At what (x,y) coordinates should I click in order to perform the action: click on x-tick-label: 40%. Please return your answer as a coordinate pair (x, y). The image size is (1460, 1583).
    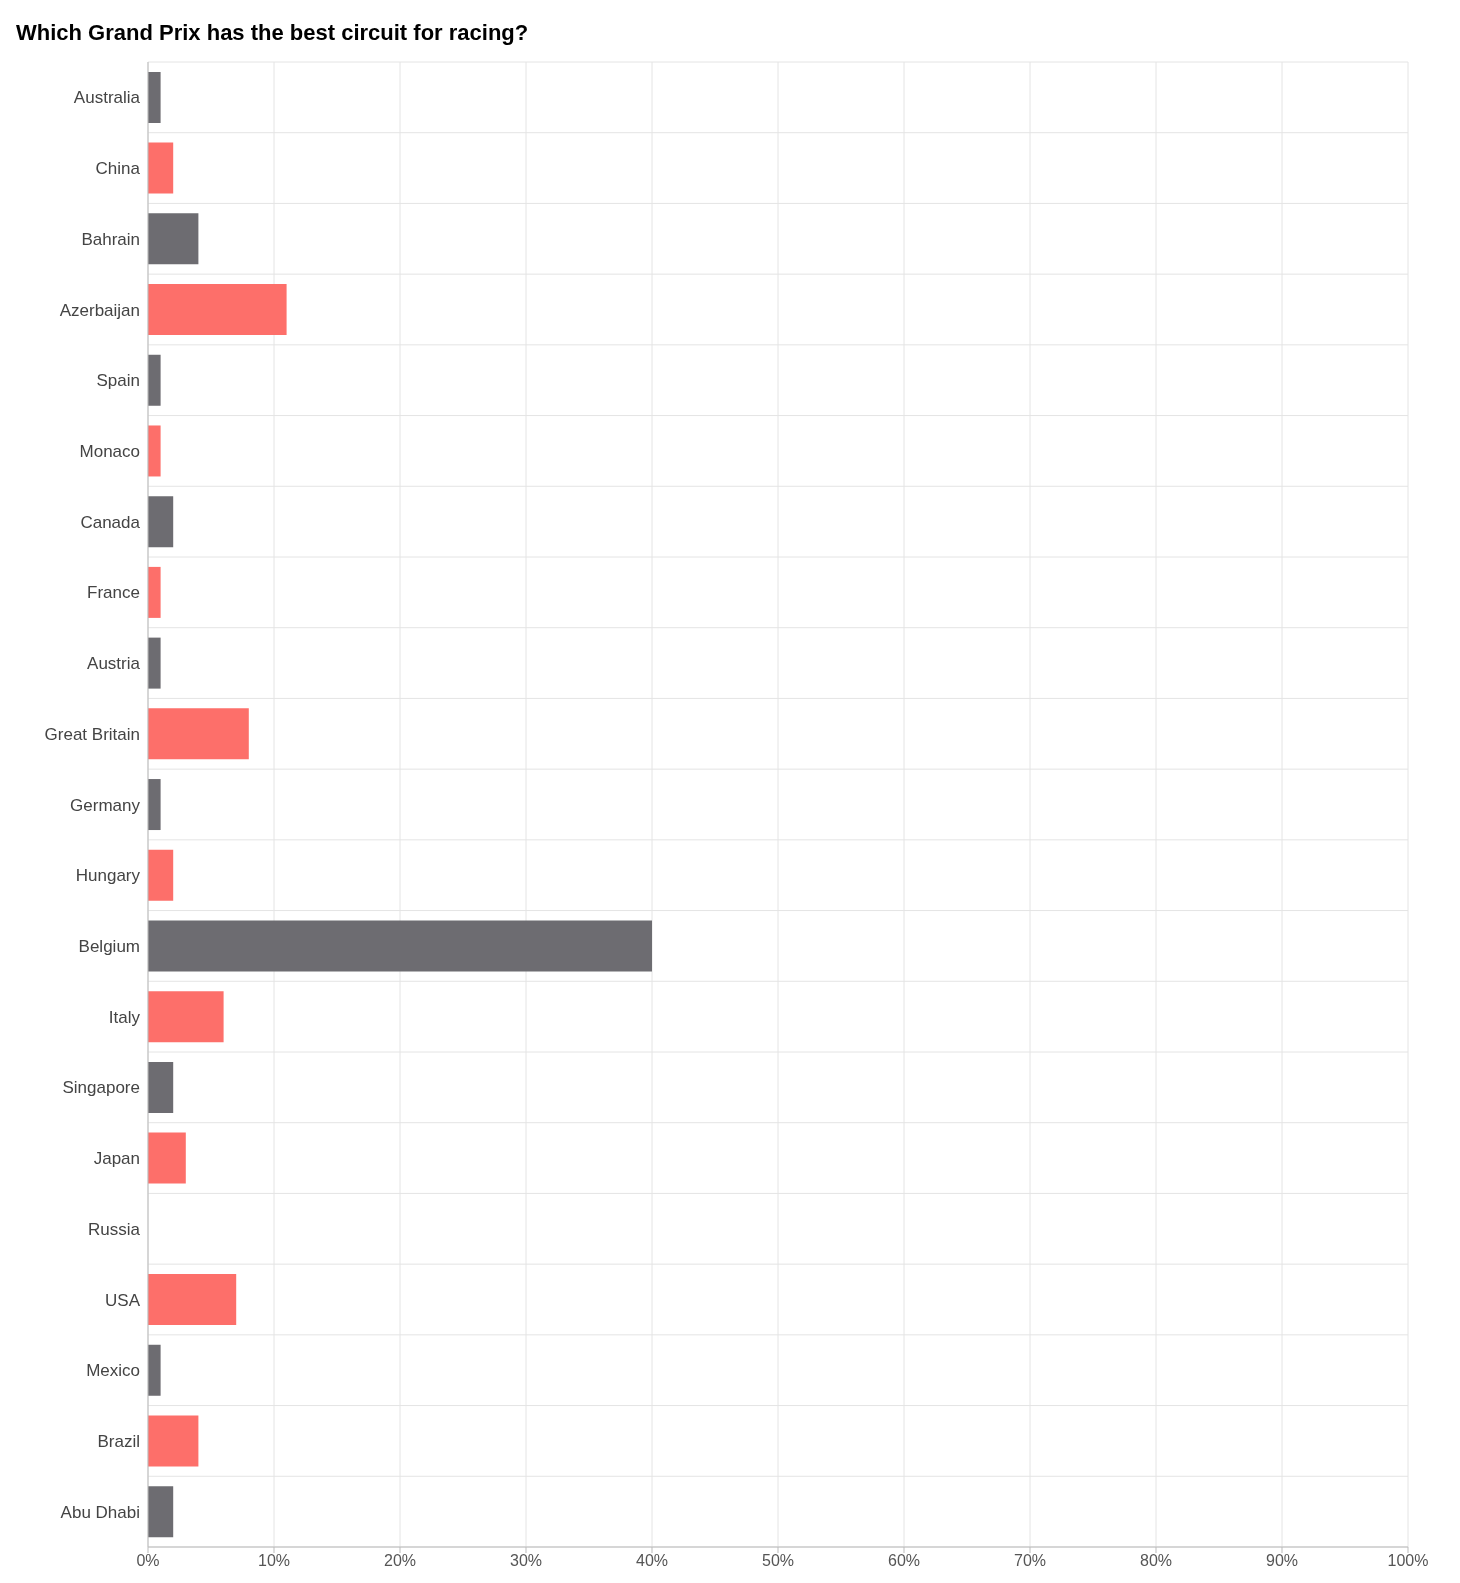
    Looking at the image, I should click on (652, 1561).